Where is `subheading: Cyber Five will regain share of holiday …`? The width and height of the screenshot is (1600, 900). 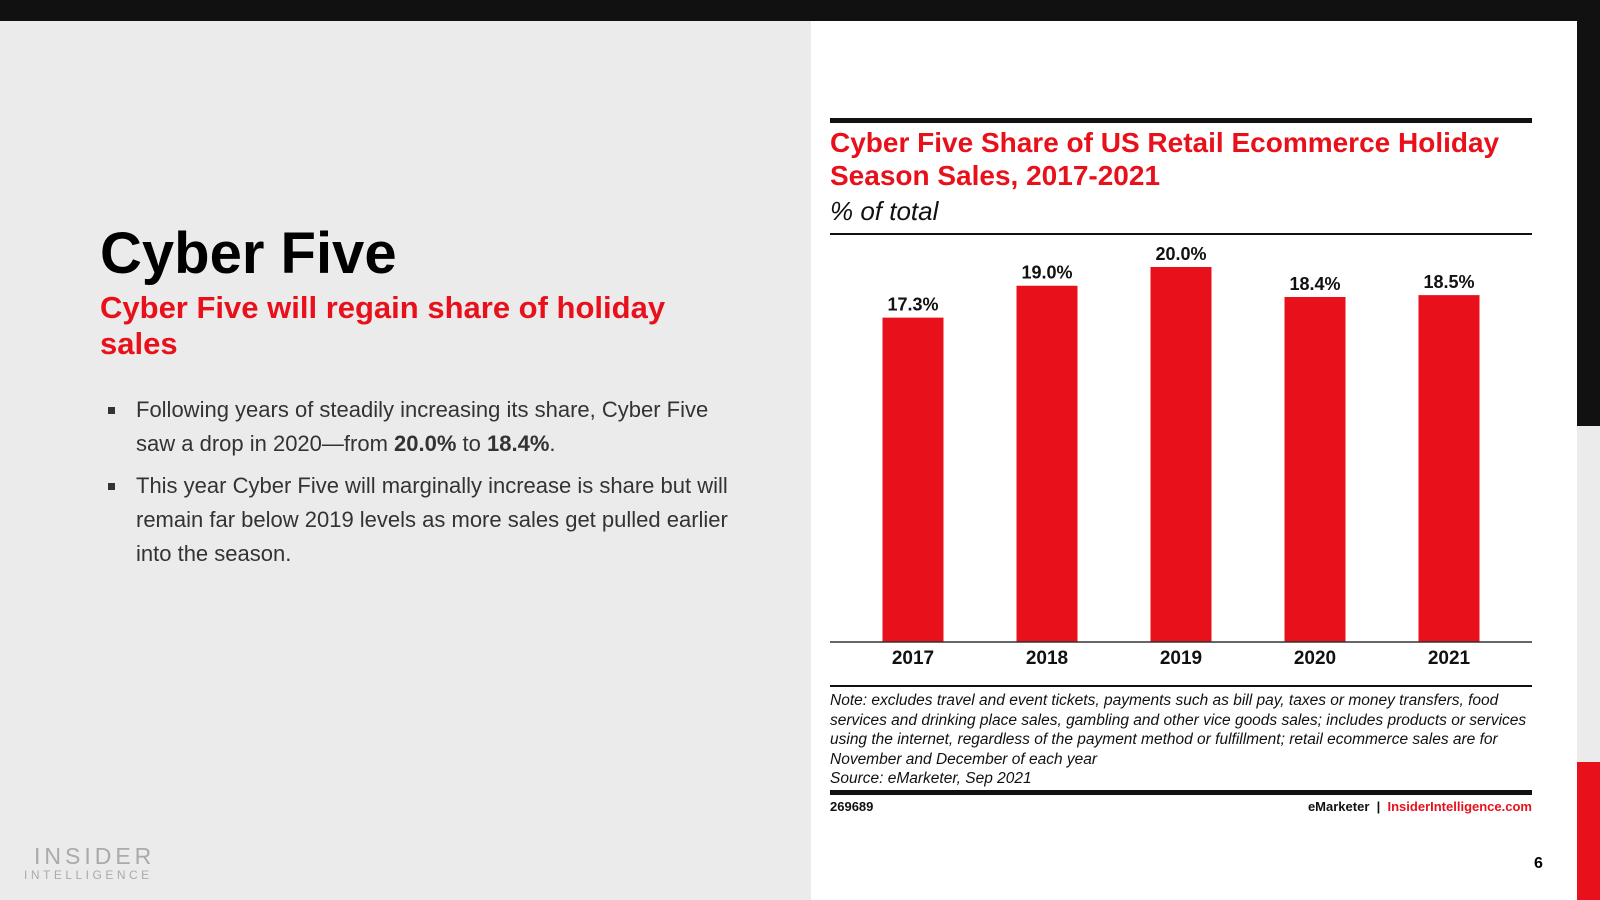 subheading: Cyber Five will regain share of holiday … is located at coordinates (383, 325).